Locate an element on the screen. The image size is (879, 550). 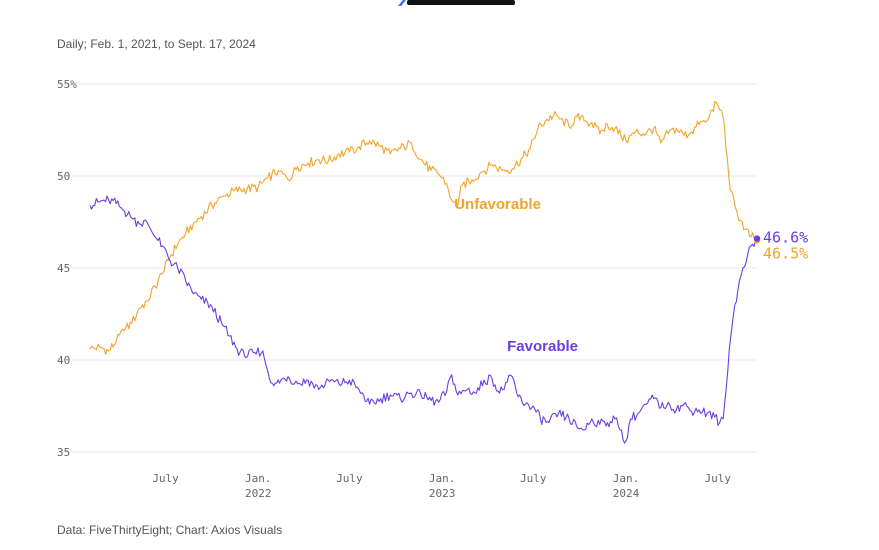
series-label-unfavorable: Unfavorable is located at coordinates (497, 204).